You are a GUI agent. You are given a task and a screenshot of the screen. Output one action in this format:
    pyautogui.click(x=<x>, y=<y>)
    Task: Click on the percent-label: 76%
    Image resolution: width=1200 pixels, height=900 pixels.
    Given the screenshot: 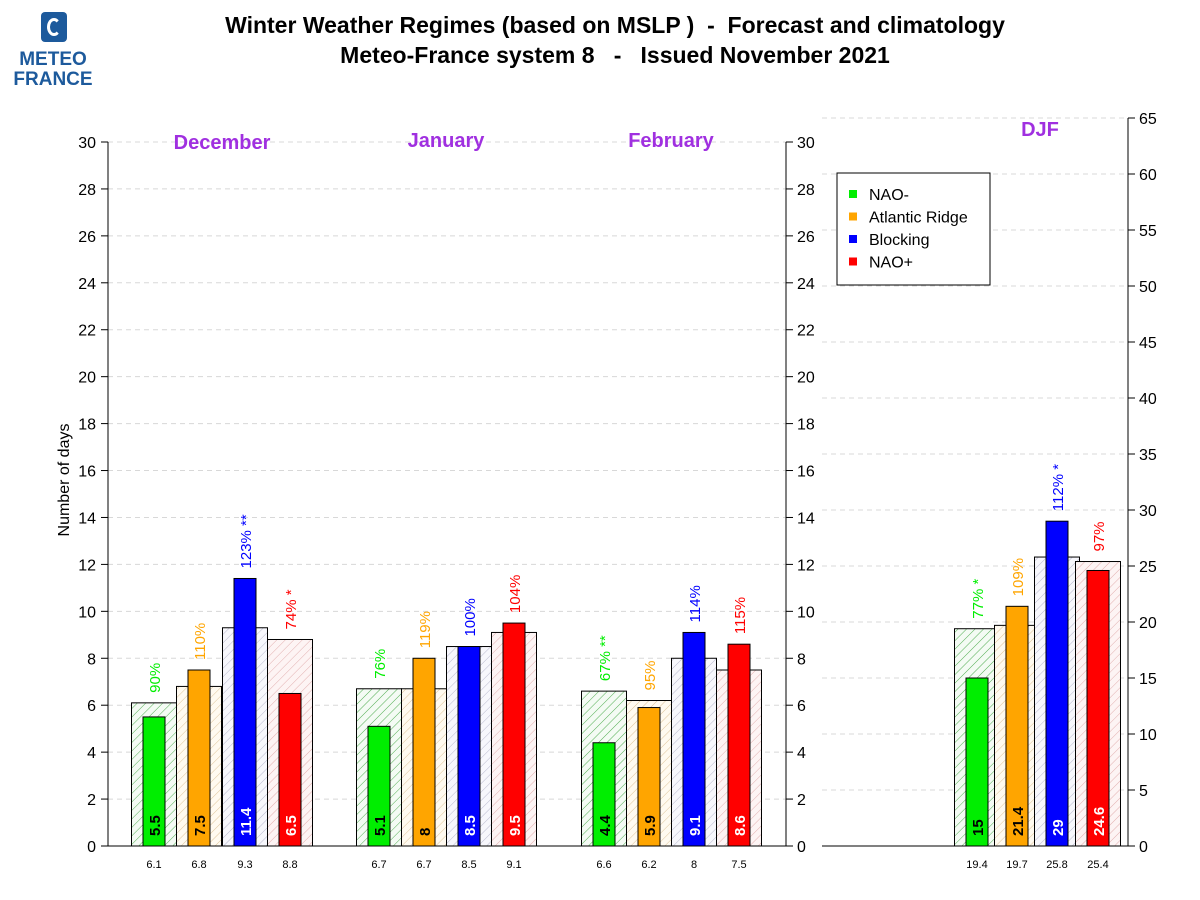 What is the action you would take?
    pyautogui.click(x=380, y=664)
    